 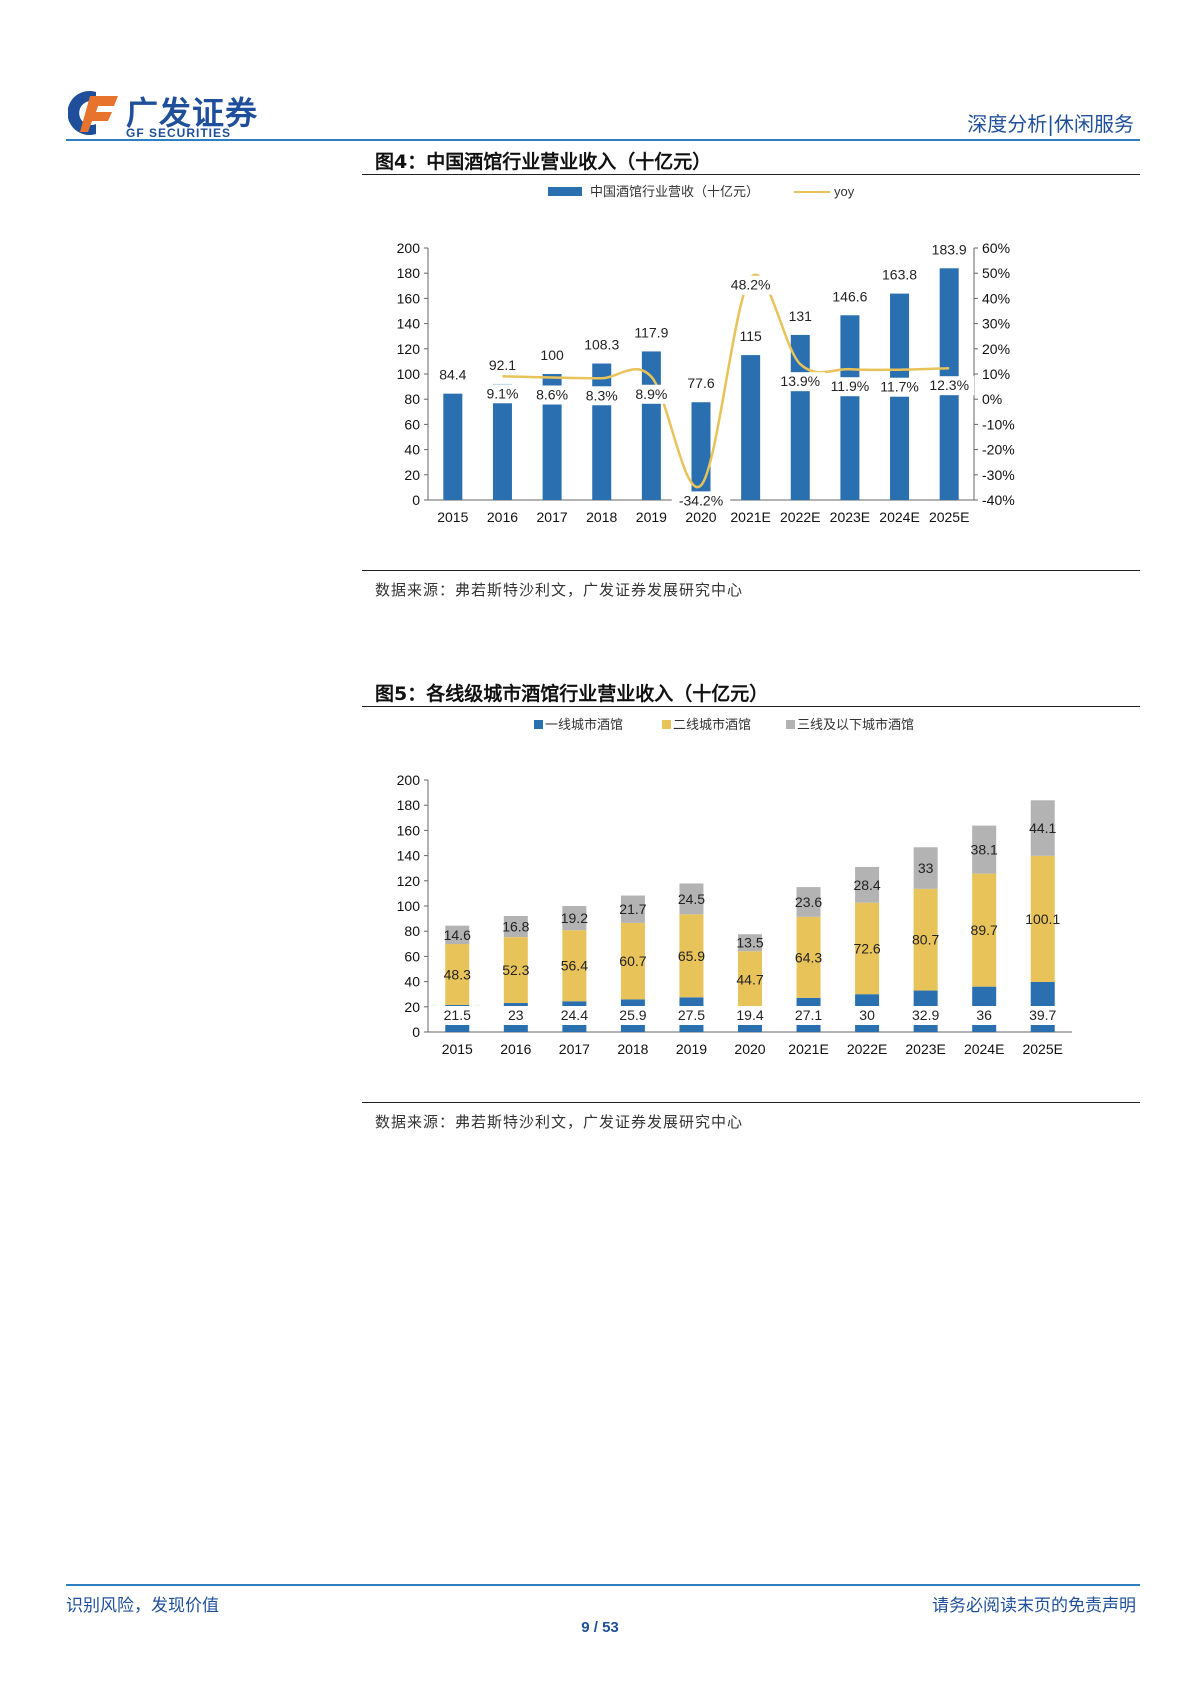 I want to click on x-tick-label: 2019, so click(x=651, y=517).